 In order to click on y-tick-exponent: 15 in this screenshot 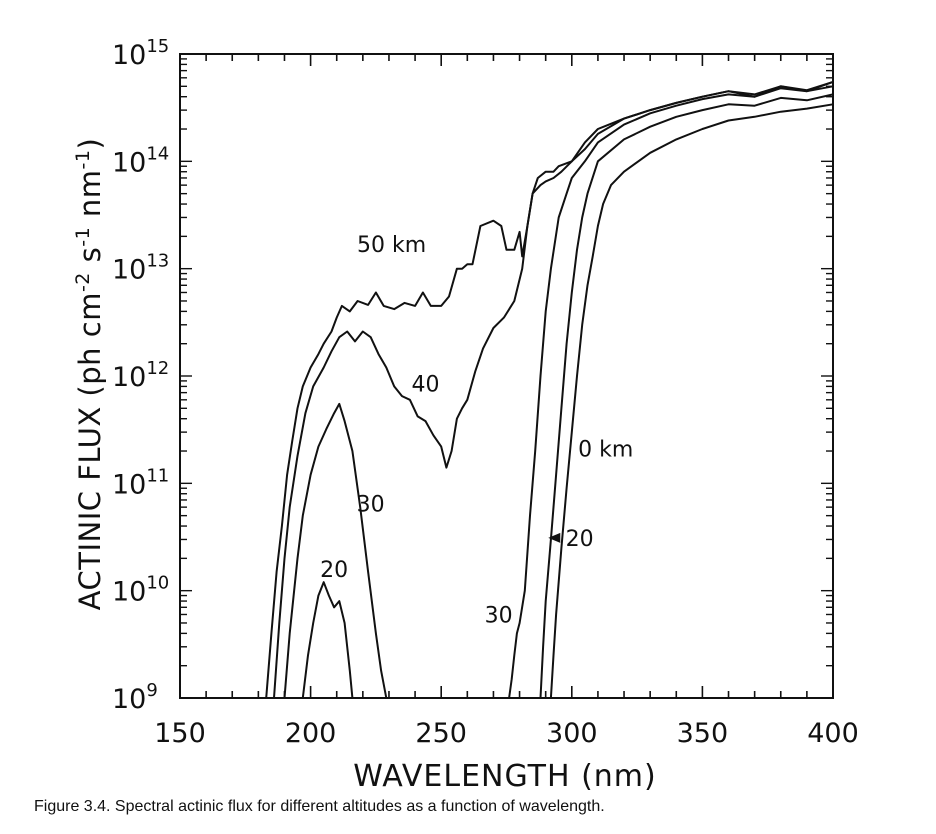, I will do `click(157, 46)`.